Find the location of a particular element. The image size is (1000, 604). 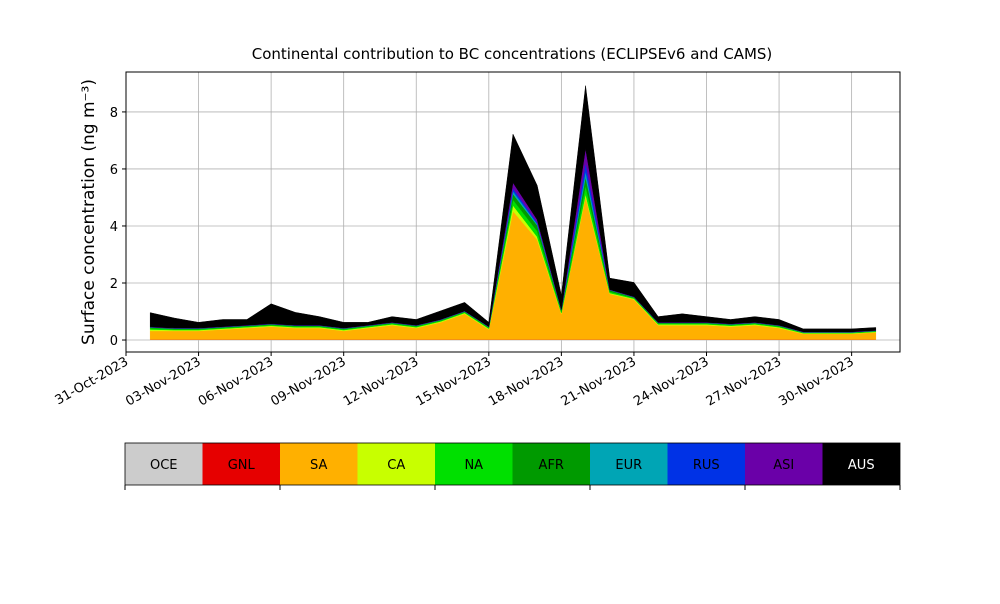

legend-item: AUS is located at coordinates (861, 464).